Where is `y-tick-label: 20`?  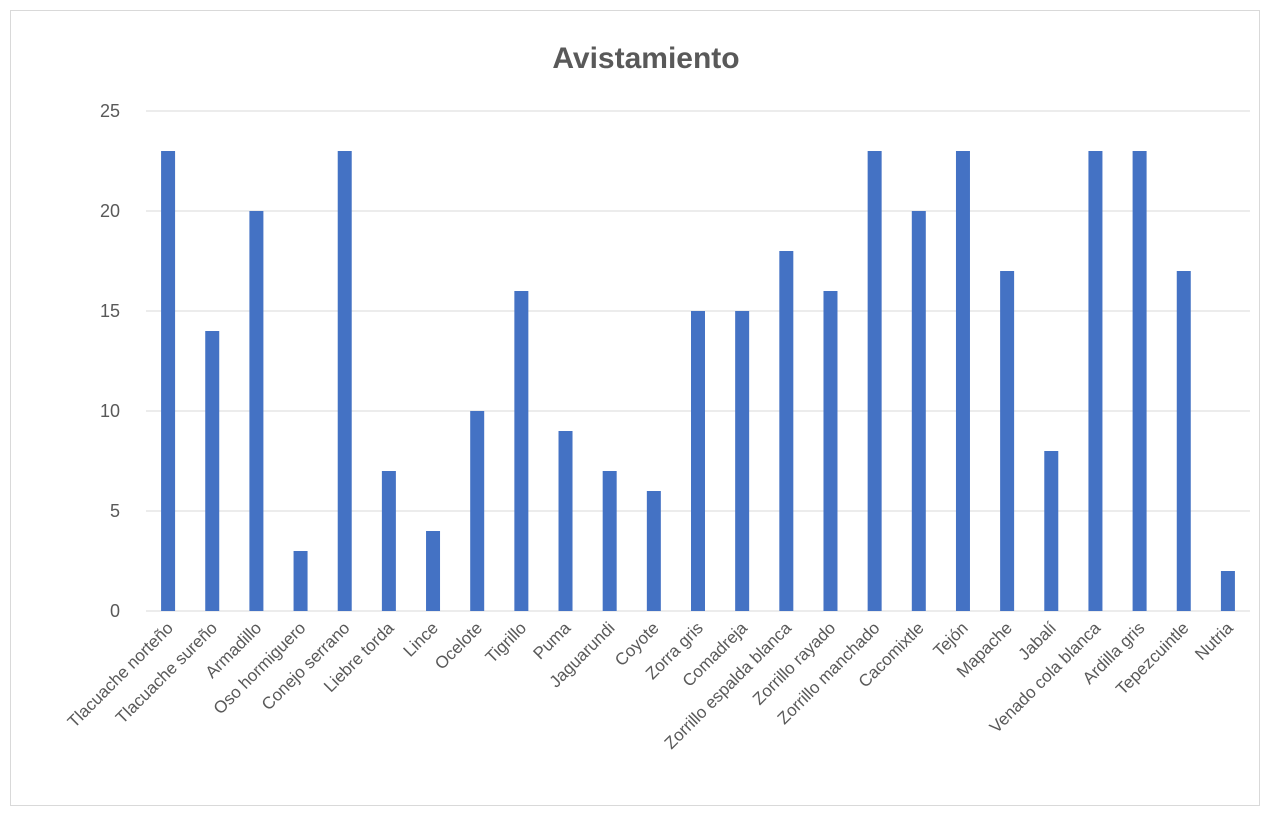
y-tick-label: 20 is located at coordinates (110, 211).